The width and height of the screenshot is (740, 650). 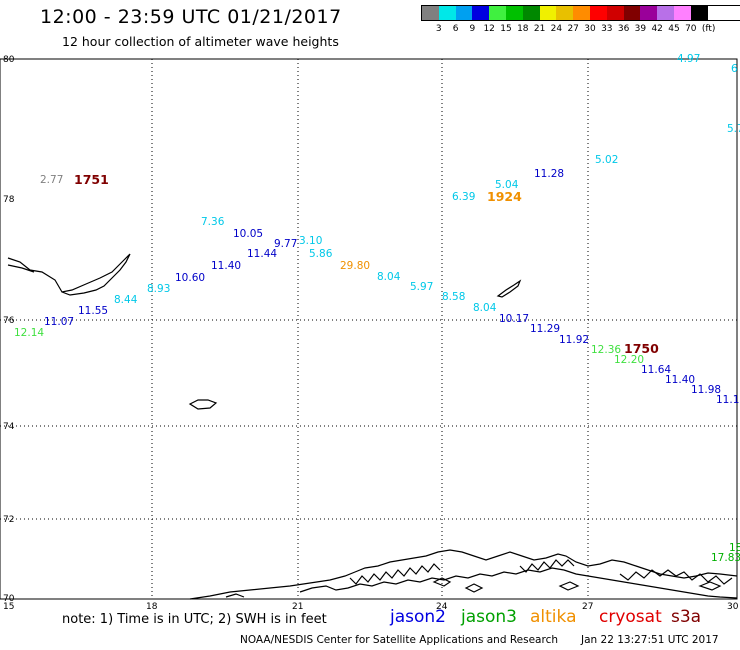 I want to click on hopen-island-coast, so click(x=203, y=404).